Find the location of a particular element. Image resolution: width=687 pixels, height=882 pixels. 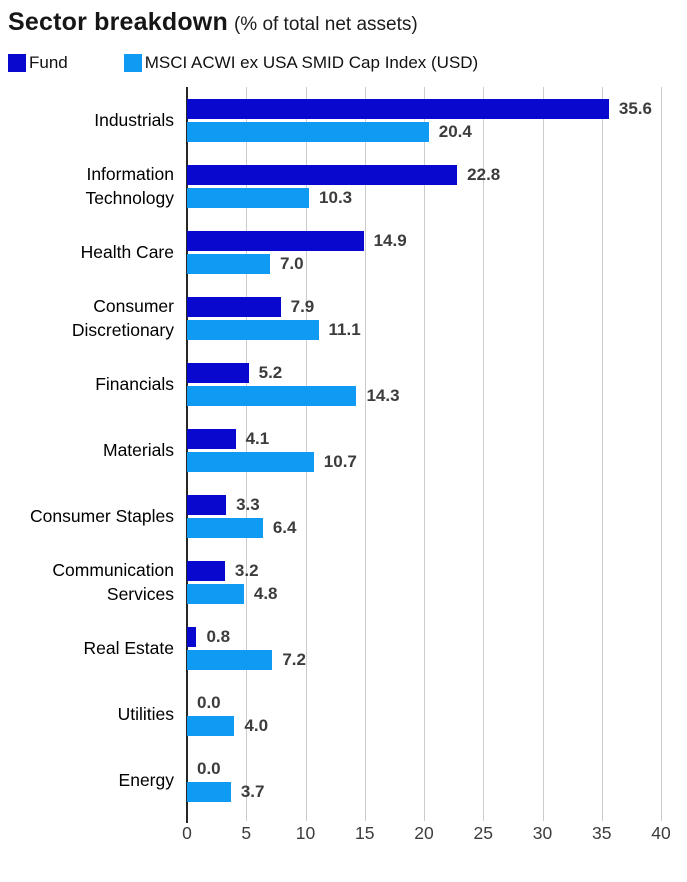

bar-line: 35.6 is located at coordinates (424, 108).